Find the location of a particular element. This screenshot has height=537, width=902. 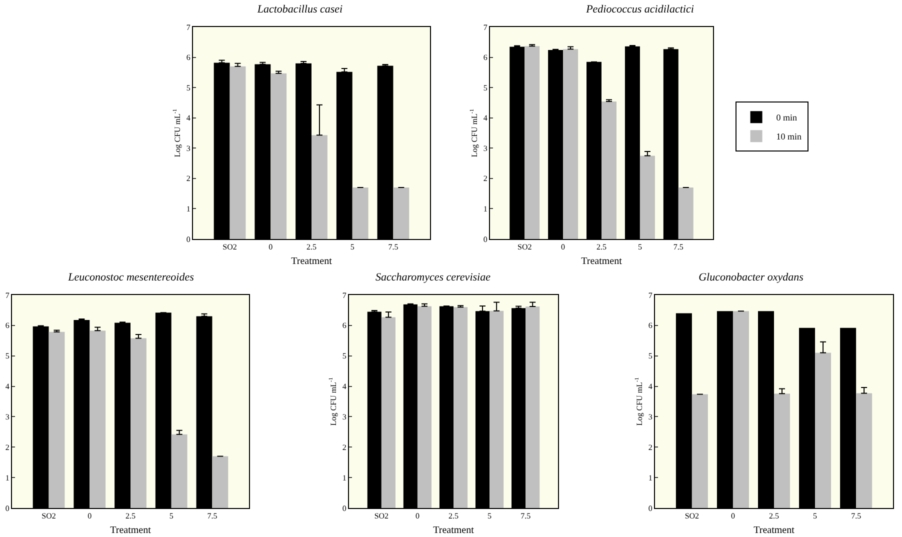

chart-title: Gluconobacter oxydans is located at coordinates (751, 278).